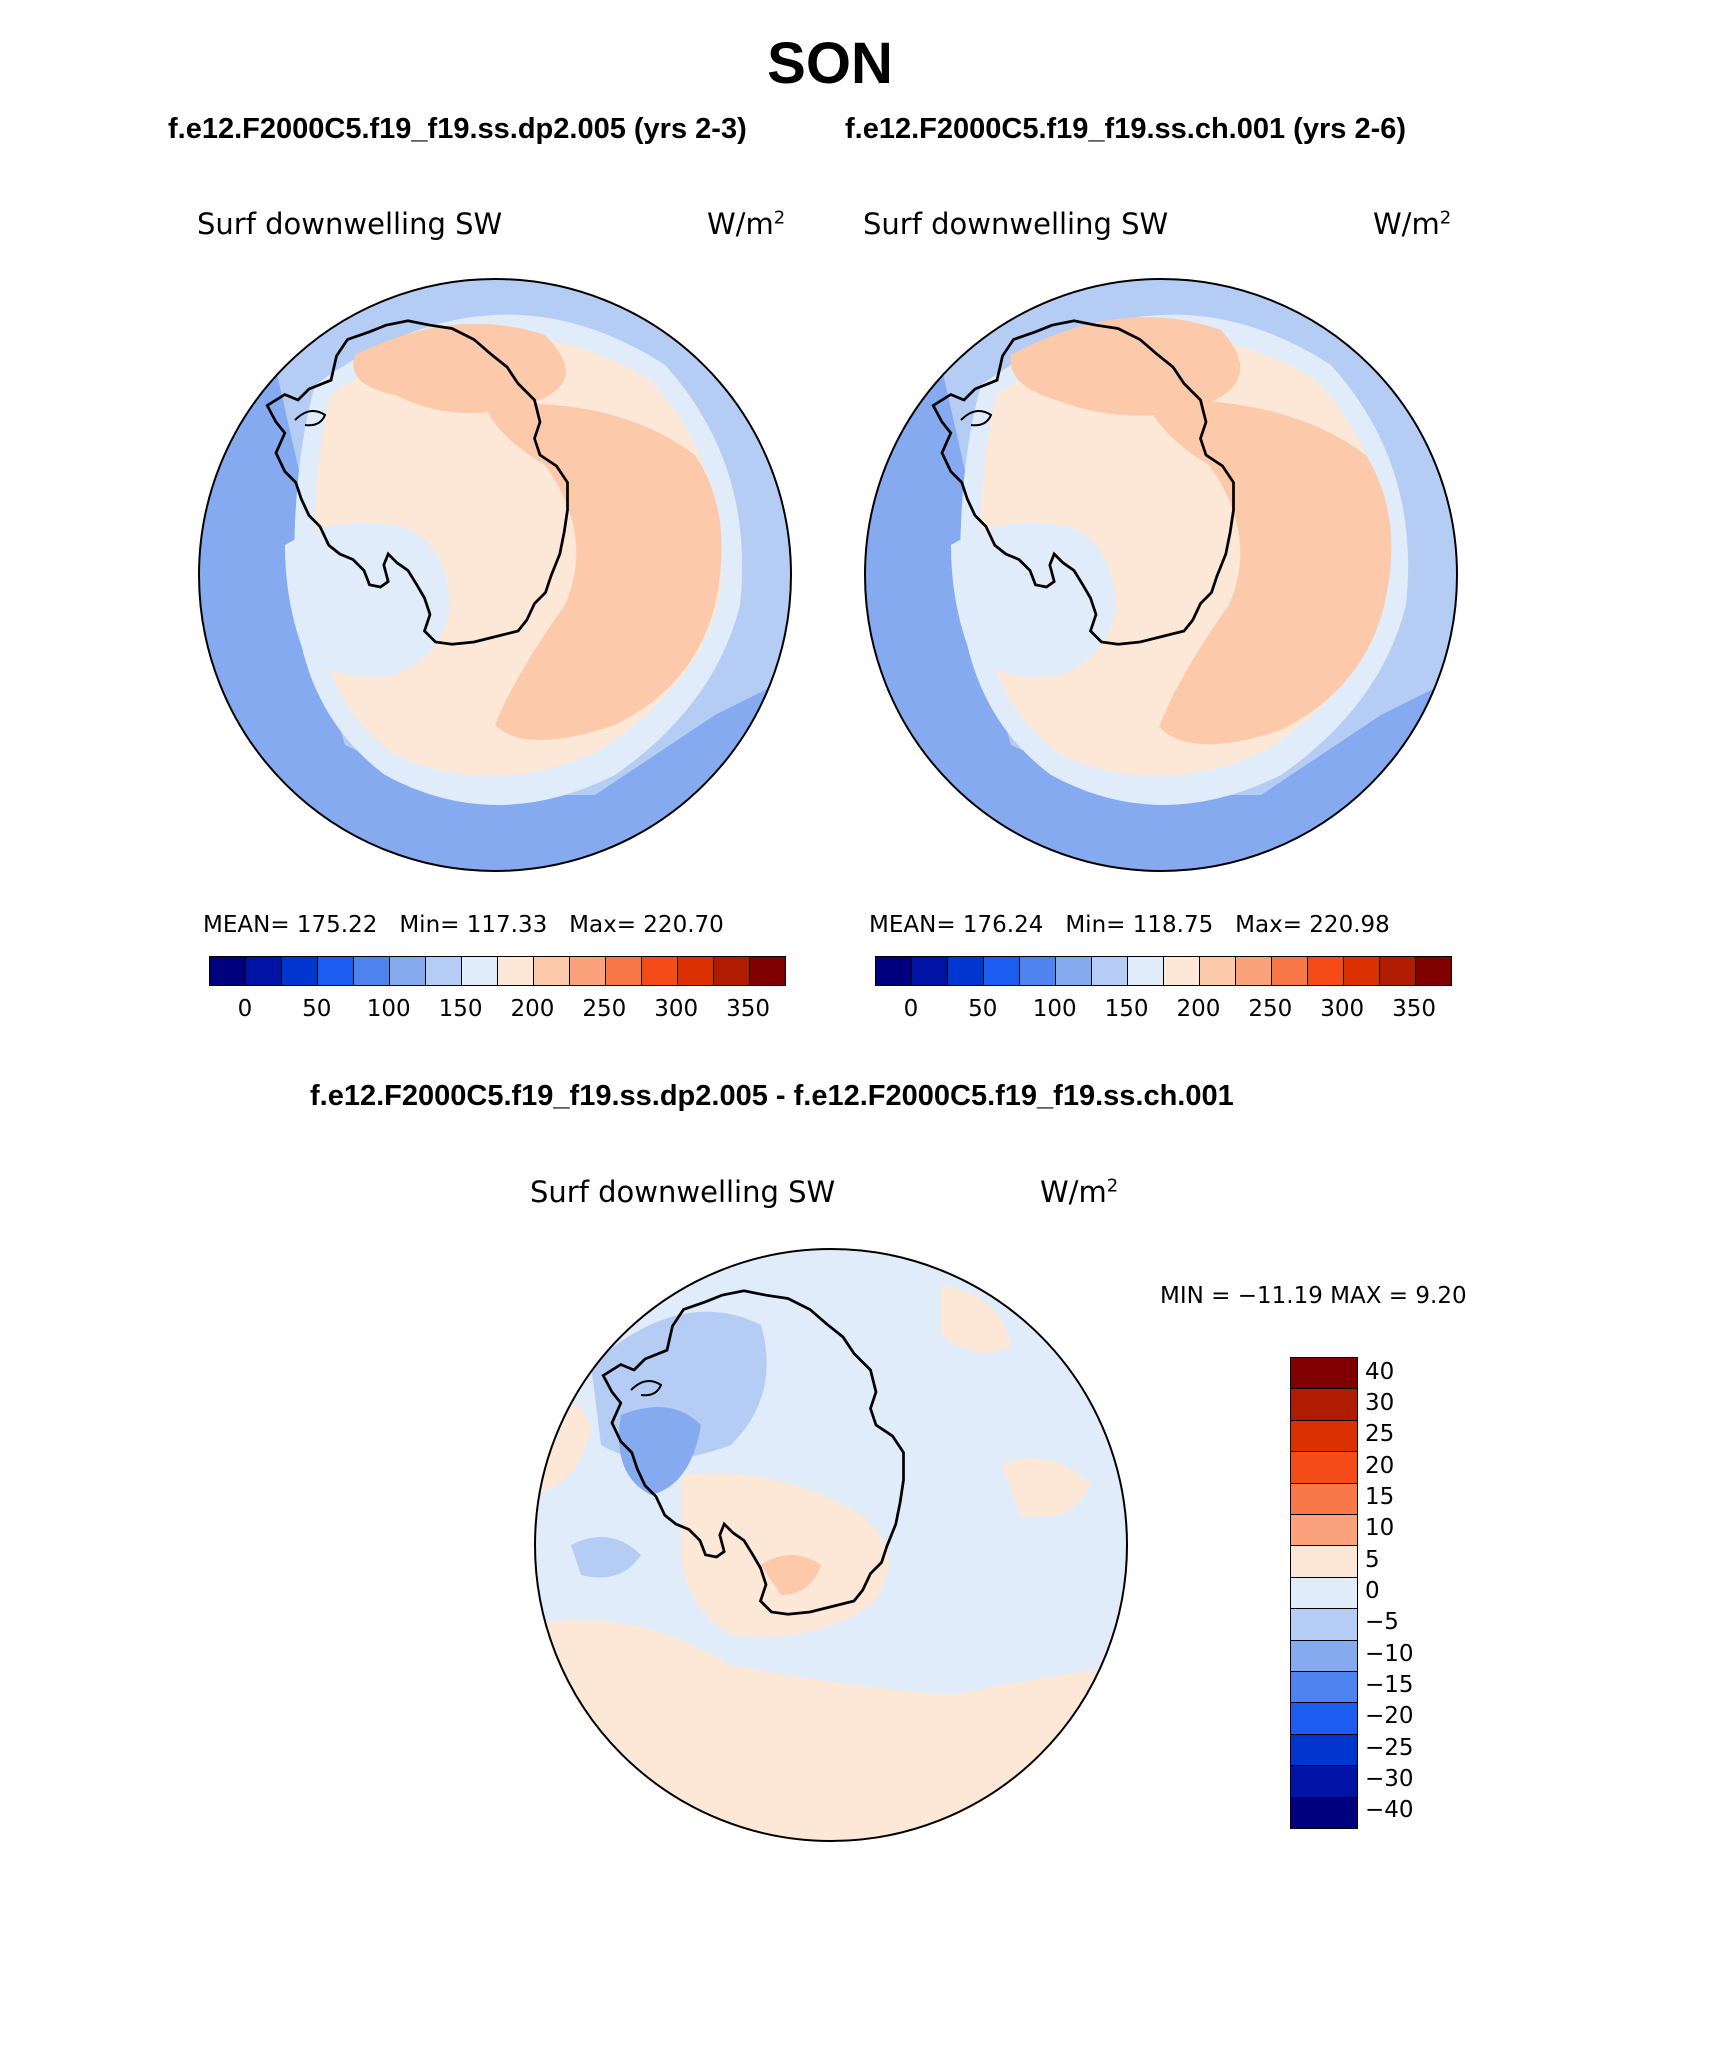 This screenshot has height=2061, width=1710. What do you see at coordinates (1129, 925) in the screenshot?
I see `panel2-stats: MEAN= 176.24 Min= 118.75 Max= 220.98` at bounding box center [1129, 925].